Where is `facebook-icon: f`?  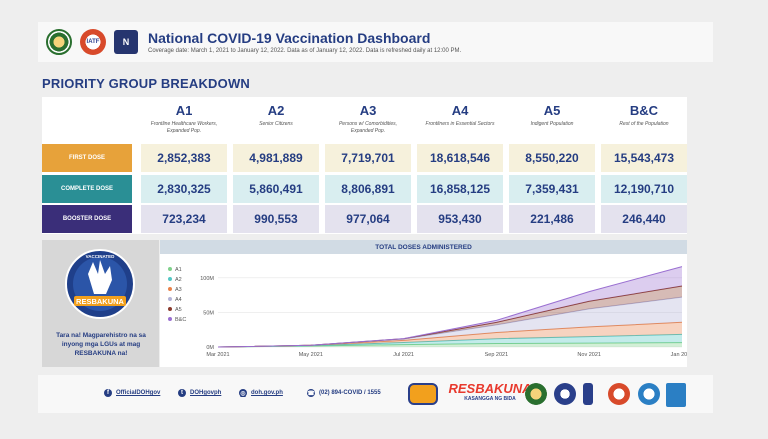
facebook-icon: f is located at coordinates (108, 393).